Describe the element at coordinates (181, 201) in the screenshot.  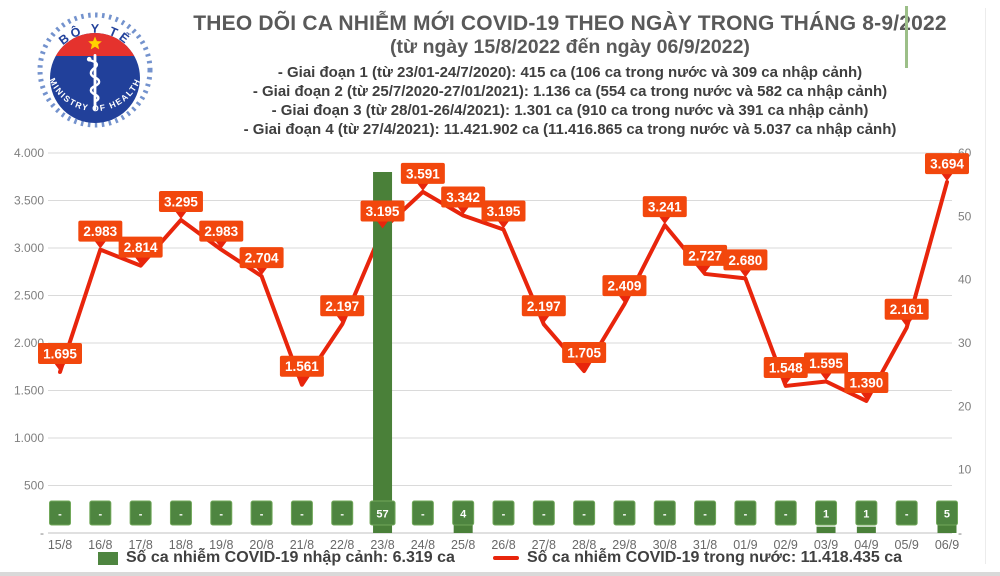
I see `svg-text: 3.295` at that location.